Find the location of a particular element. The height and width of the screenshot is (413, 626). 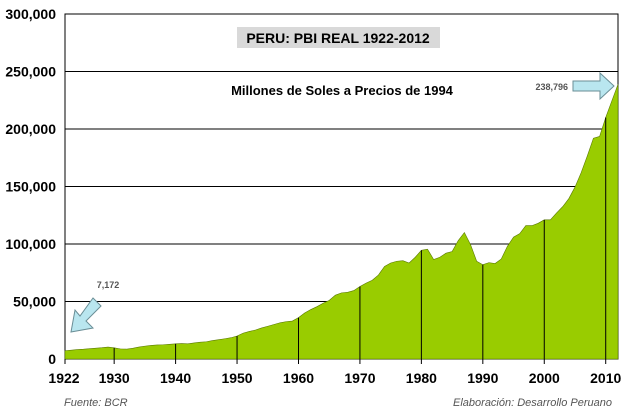

arrow-down-left-icon is located at coordinates (86, 315).